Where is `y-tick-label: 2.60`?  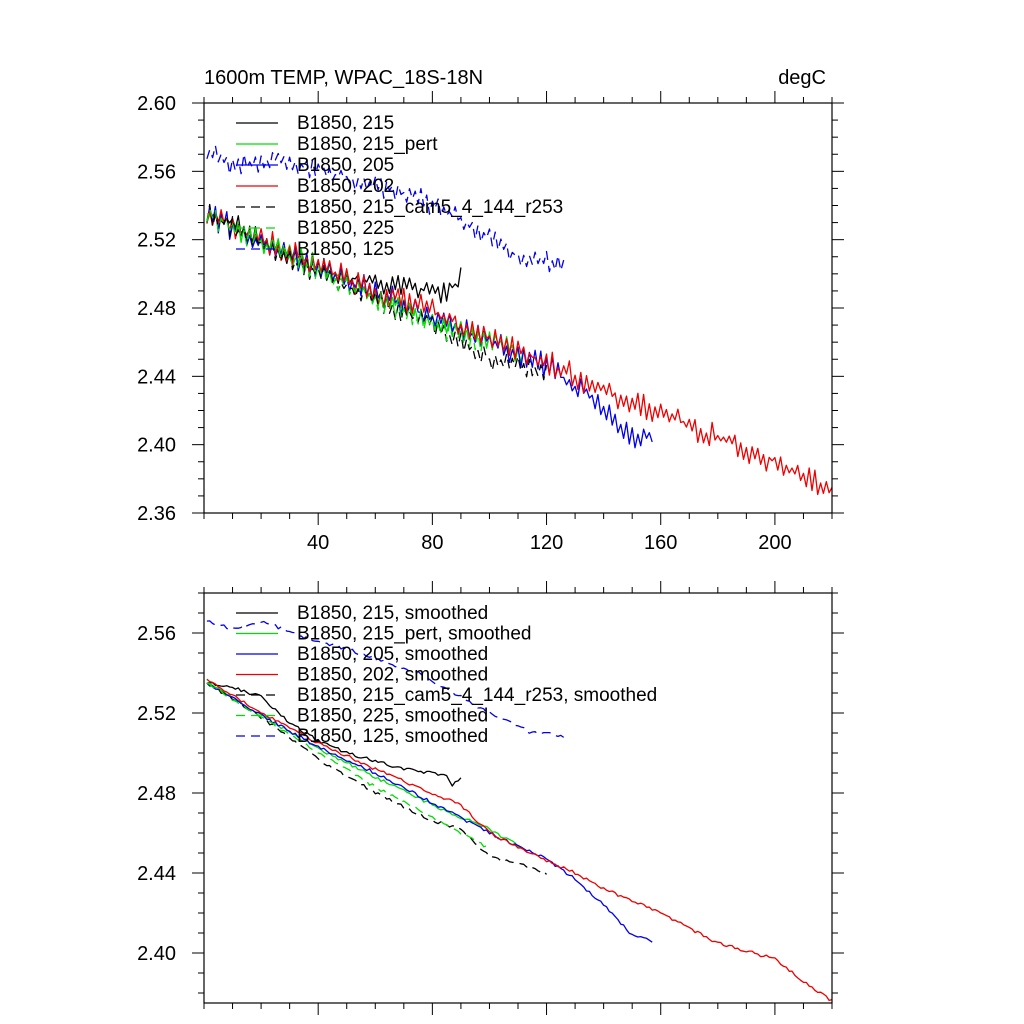 y-tick-label: 2.60 is located at coordinates (156, 104).